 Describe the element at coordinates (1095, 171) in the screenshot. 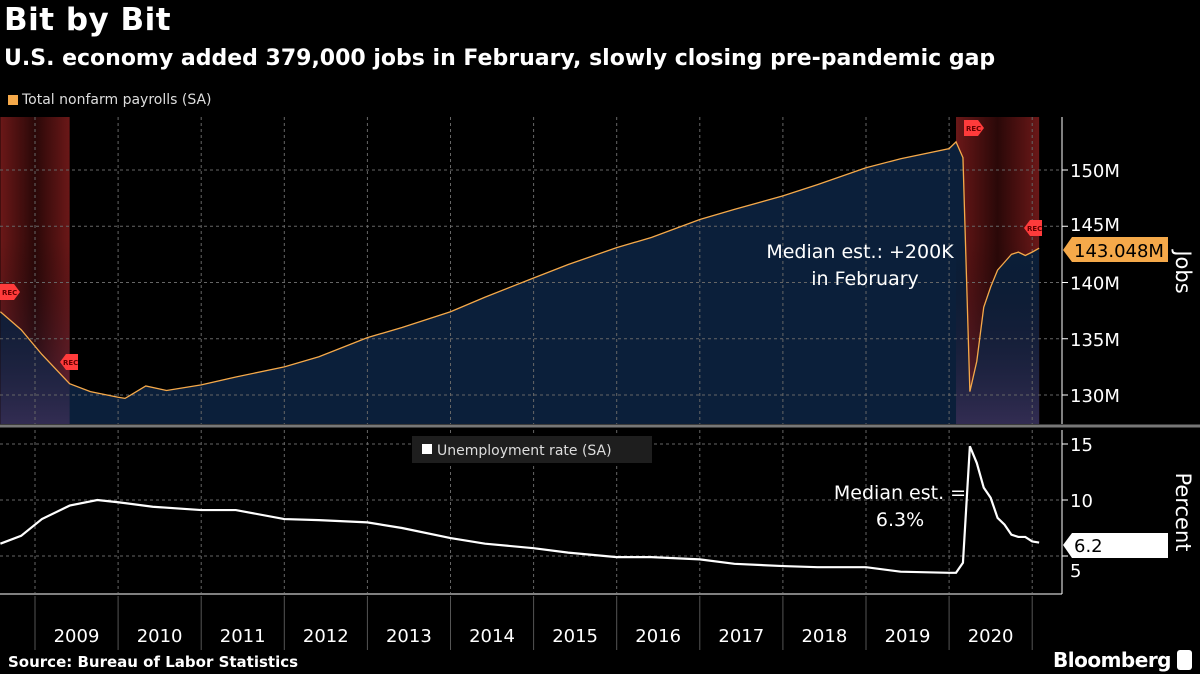

I see `ytick-label: 150M` at that location.